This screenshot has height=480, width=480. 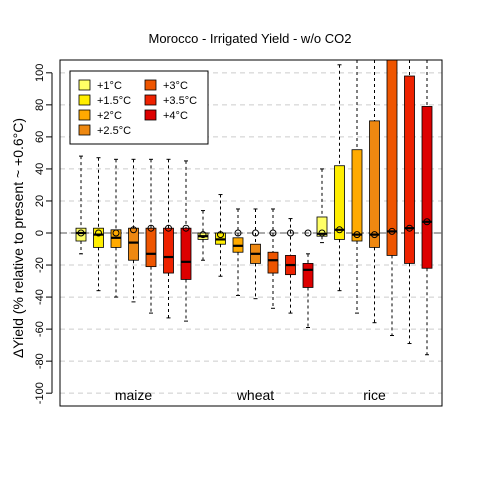 What do you see at coordinates (114, 131) in the screenshot?
I see `legend-label: +2.5°C` at bounding box center [114, 131].